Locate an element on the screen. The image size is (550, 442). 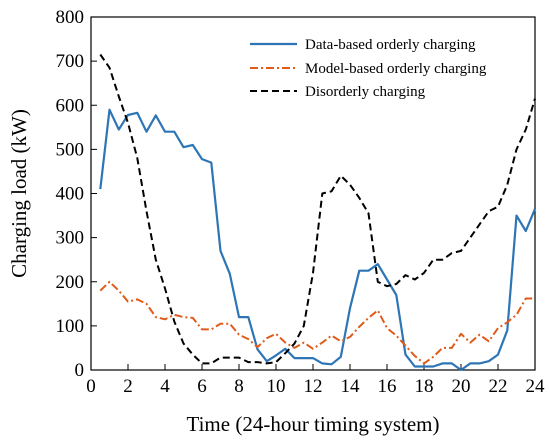
x-tick-label: 22 is located at coordinates (498, 386).